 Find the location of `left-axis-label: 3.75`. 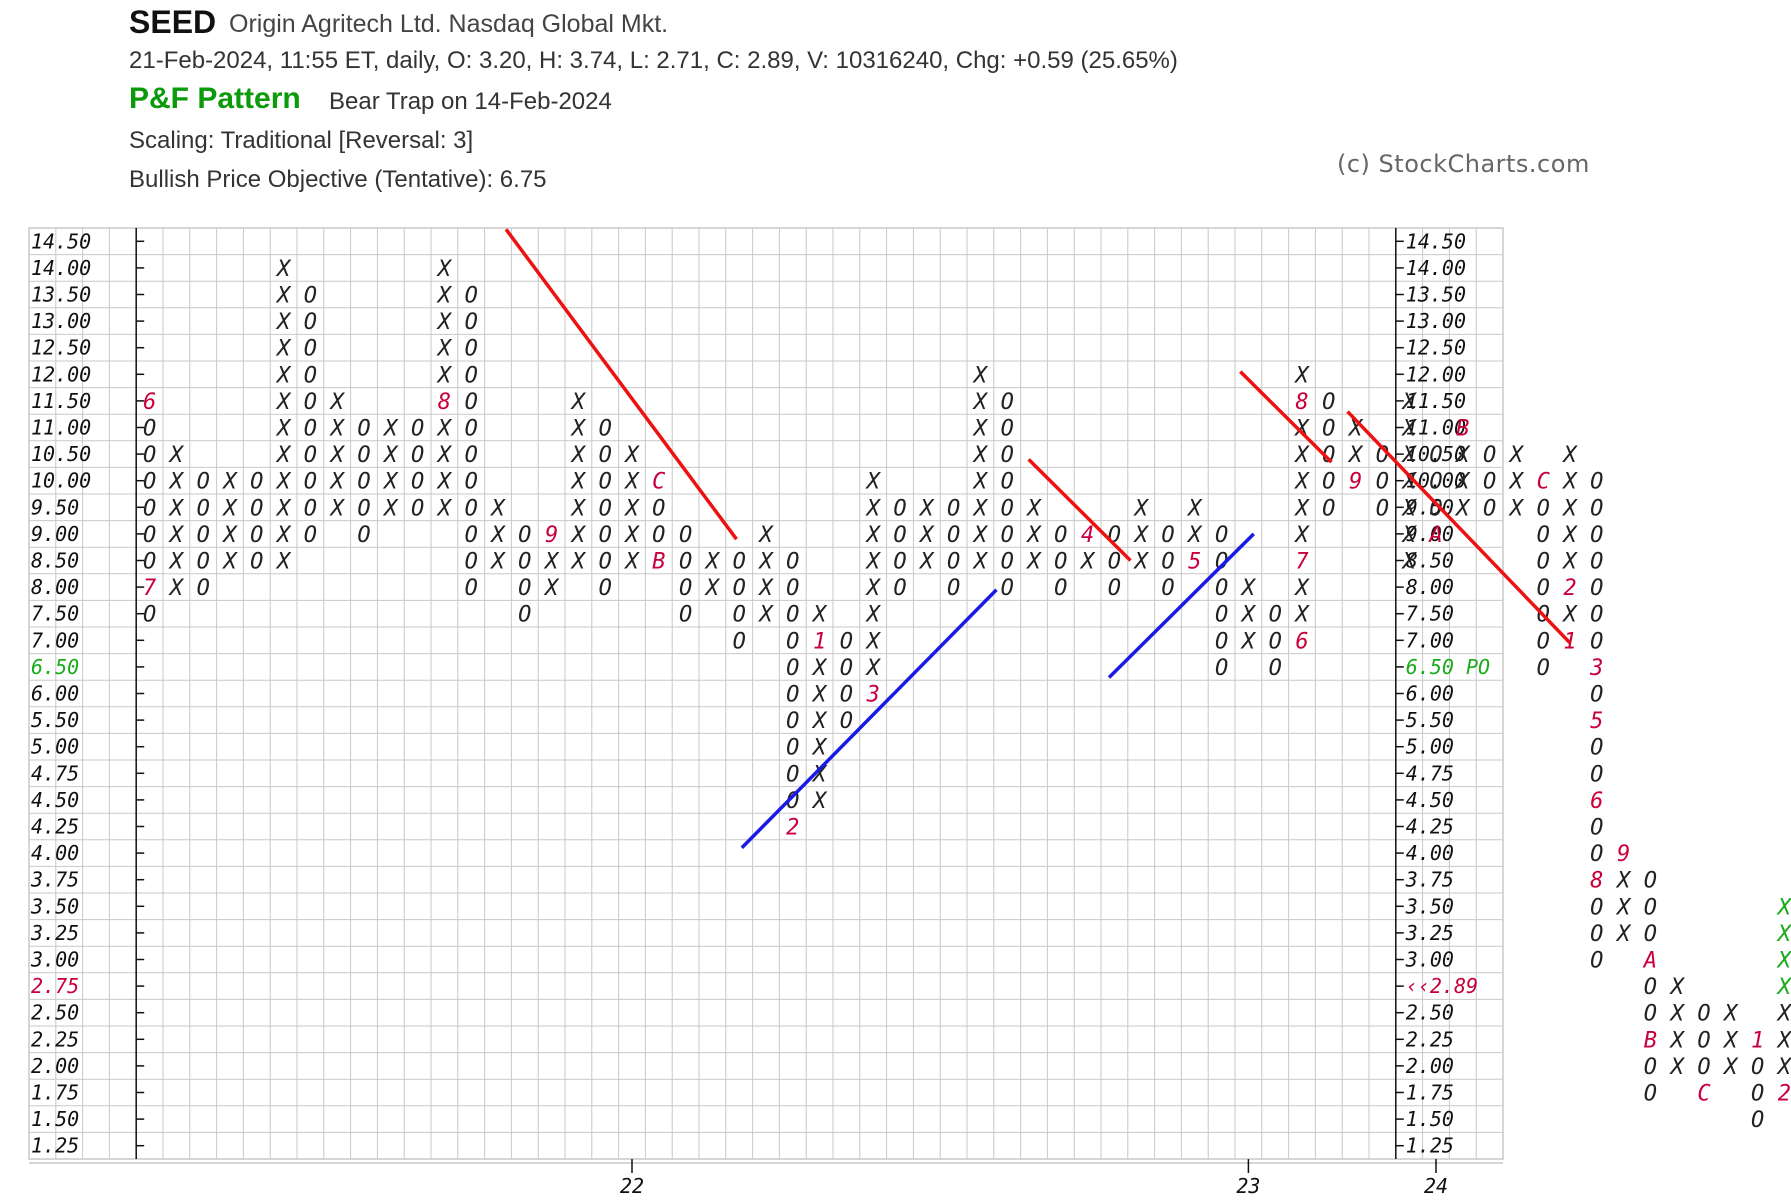

left-axis-label: 3.75 is located at coordinates (54, 880).